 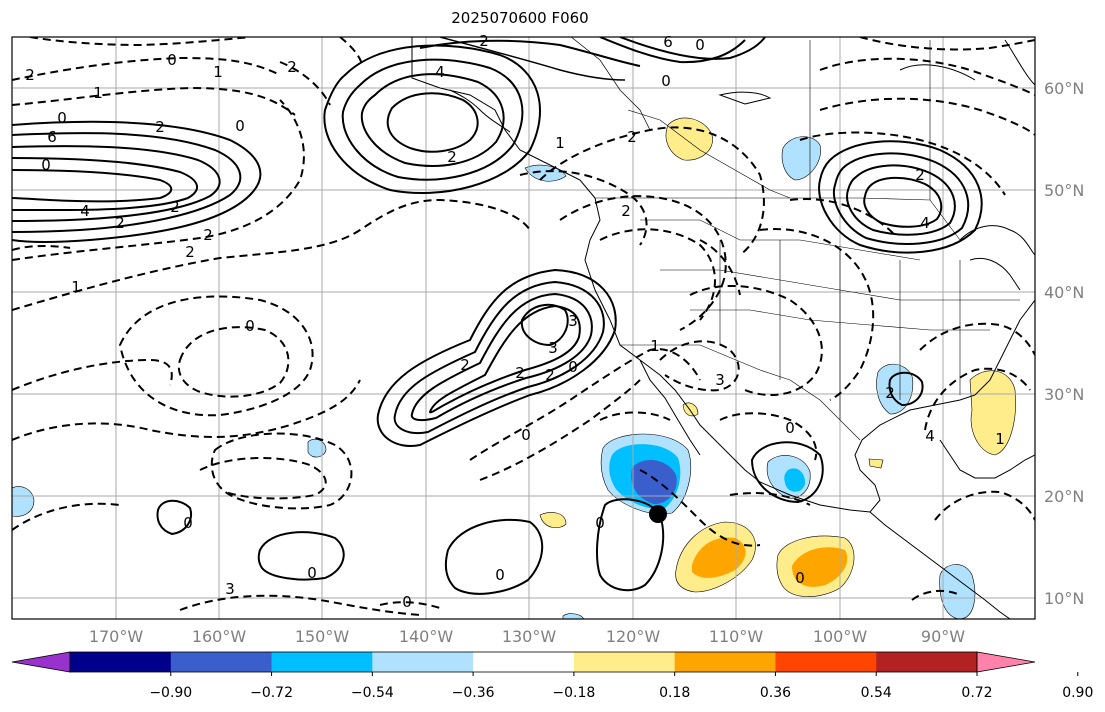 I want to click on latitude-label: 20°N, so click(x=1064, y=496).